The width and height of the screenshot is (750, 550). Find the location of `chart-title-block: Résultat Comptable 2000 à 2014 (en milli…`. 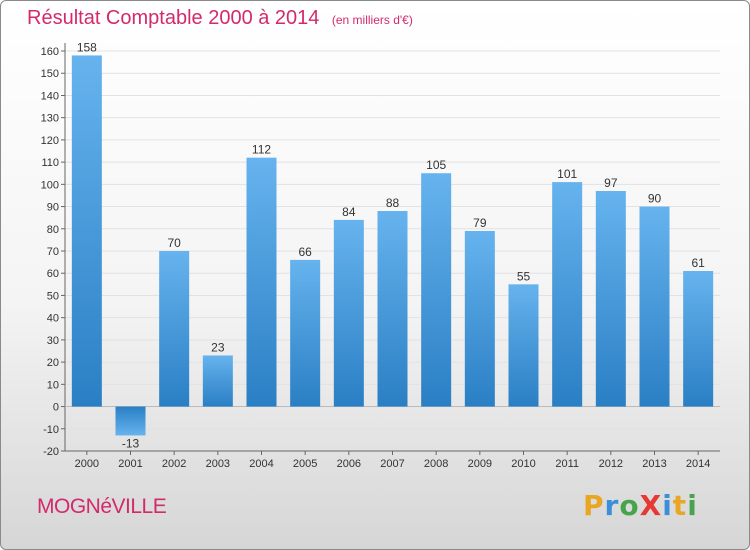

chart-title-block: Résultat Comptable 2000 à 2014 (en milli… is located at coordinates (220, 18).